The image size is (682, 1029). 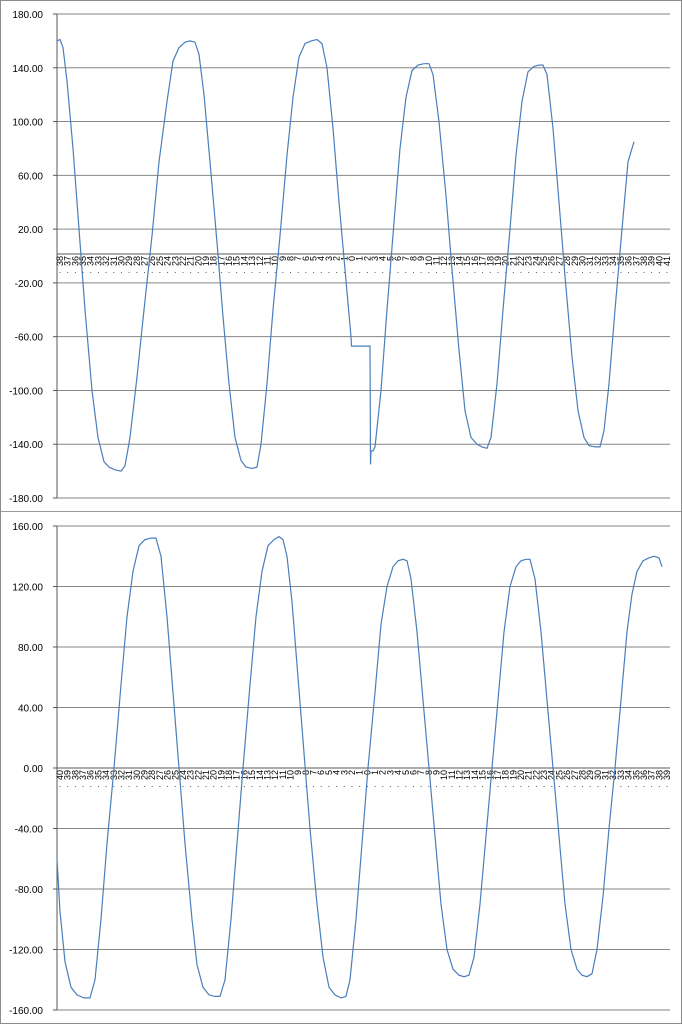 I want to click on y-tick-label: 60.00, so click(x=30, y=176).